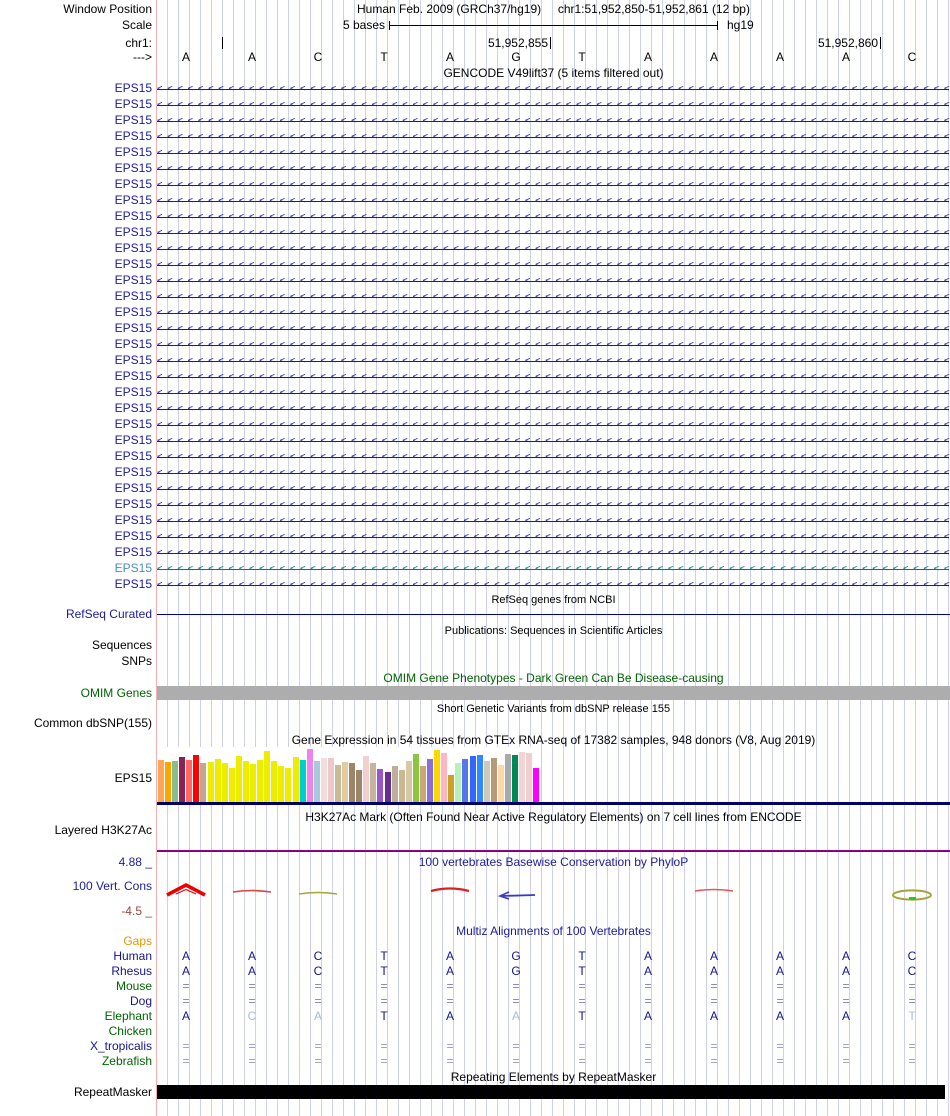 This screenshot has height=1116, width=950. Describe the element at coordinates (116, 693) in the screenshot. I see `track-label-omim-genes: OMIM Genes` at that location.